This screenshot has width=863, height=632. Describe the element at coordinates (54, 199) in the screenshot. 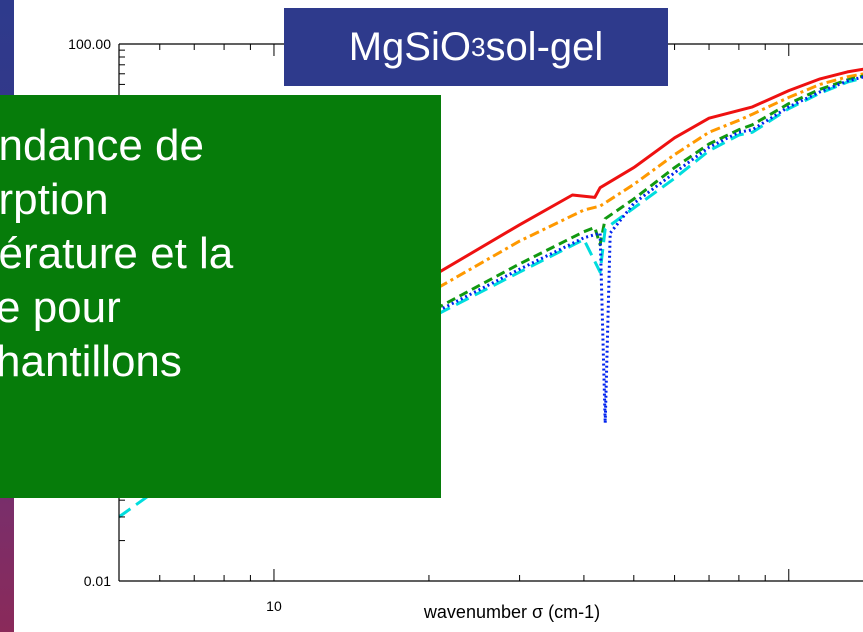

I see `callout-line: orption` at that location.